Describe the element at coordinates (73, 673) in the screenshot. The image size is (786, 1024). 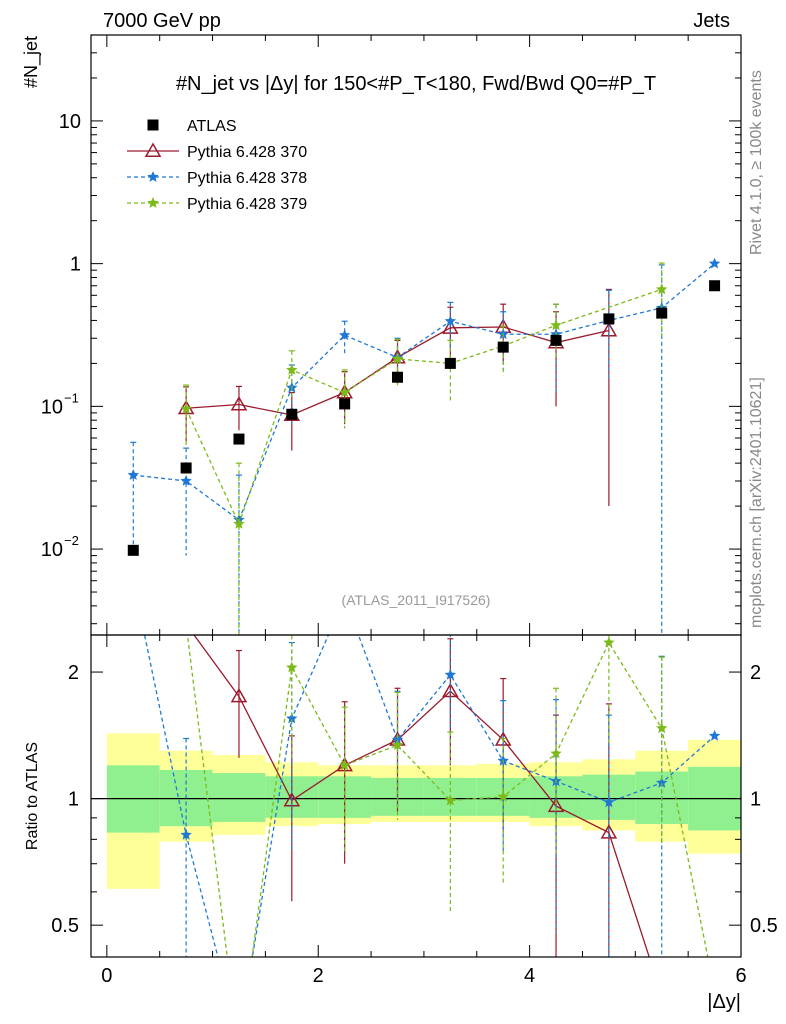
I see `ratio-y-tick-label: 2` at that location.